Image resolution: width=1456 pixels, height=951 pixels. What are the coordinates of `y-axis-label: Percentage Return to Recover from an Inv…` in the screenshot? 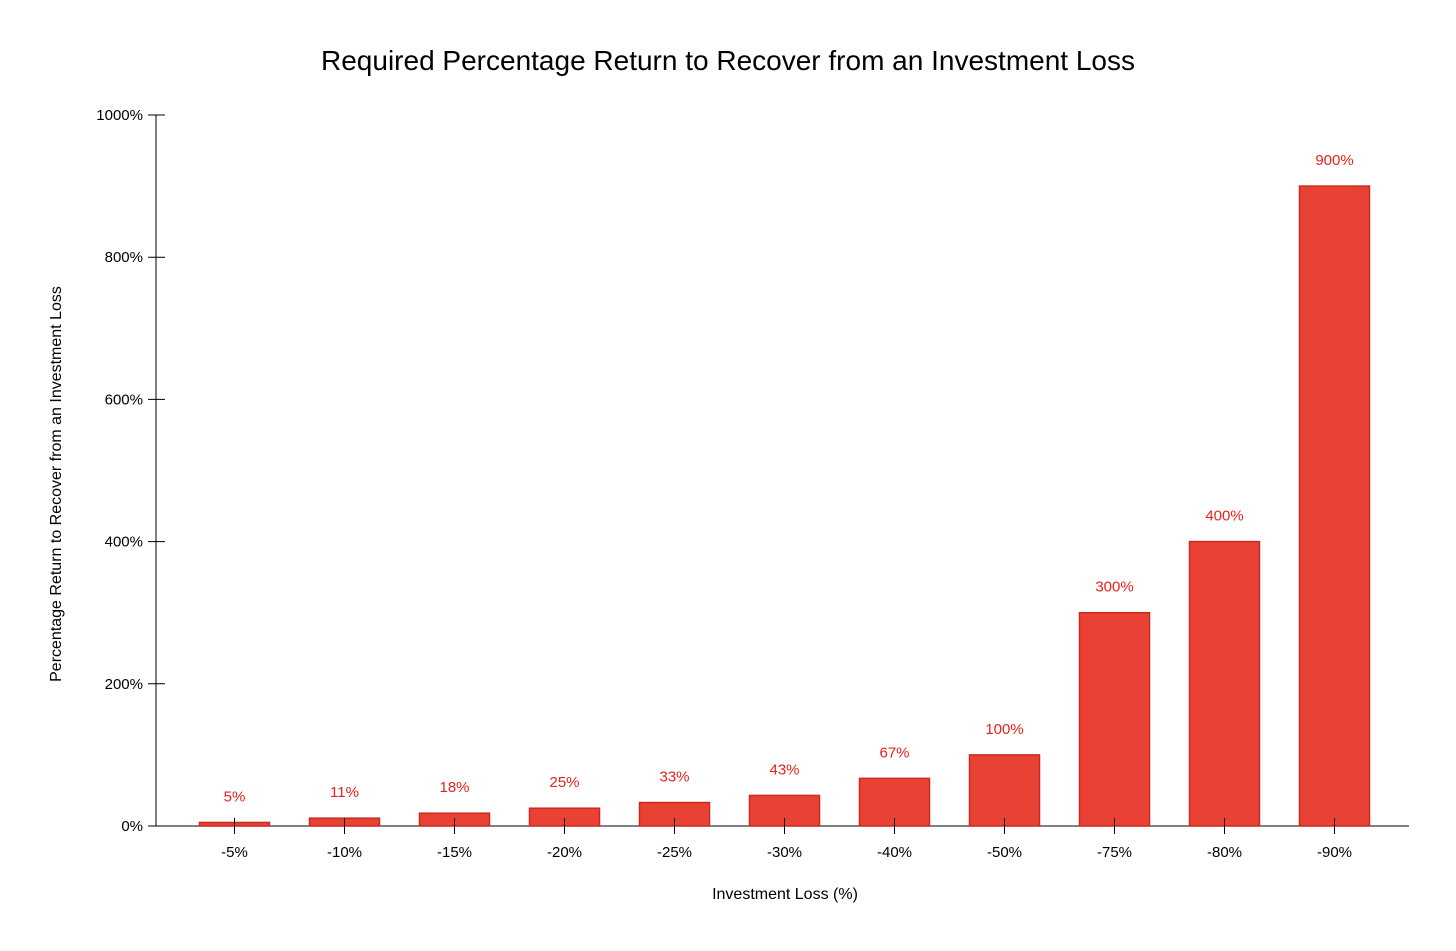 It's located at (56, 484).